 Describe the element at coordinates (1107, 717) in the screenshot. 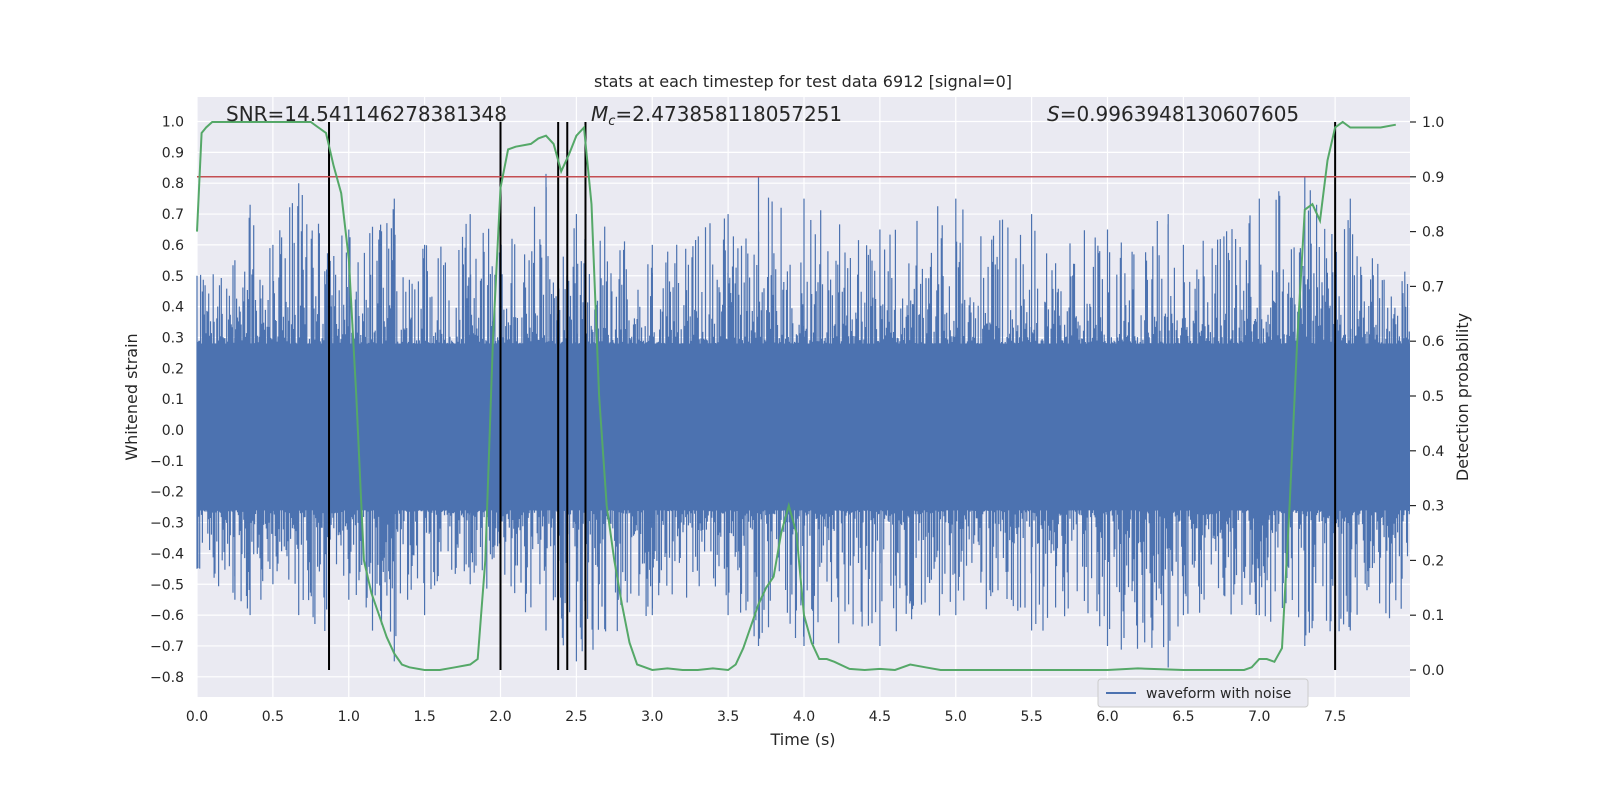

I see `x-tick-label: 6.0` at that location.